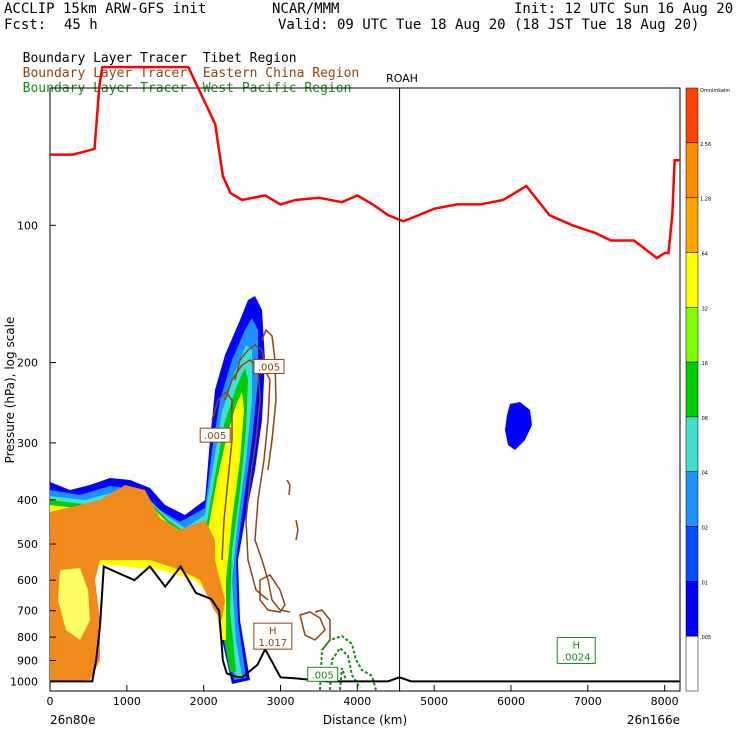 Image resolution: width=740 pixels, height=740 pixels. I want to click on colorbar-label: .64, so click(704, 254).